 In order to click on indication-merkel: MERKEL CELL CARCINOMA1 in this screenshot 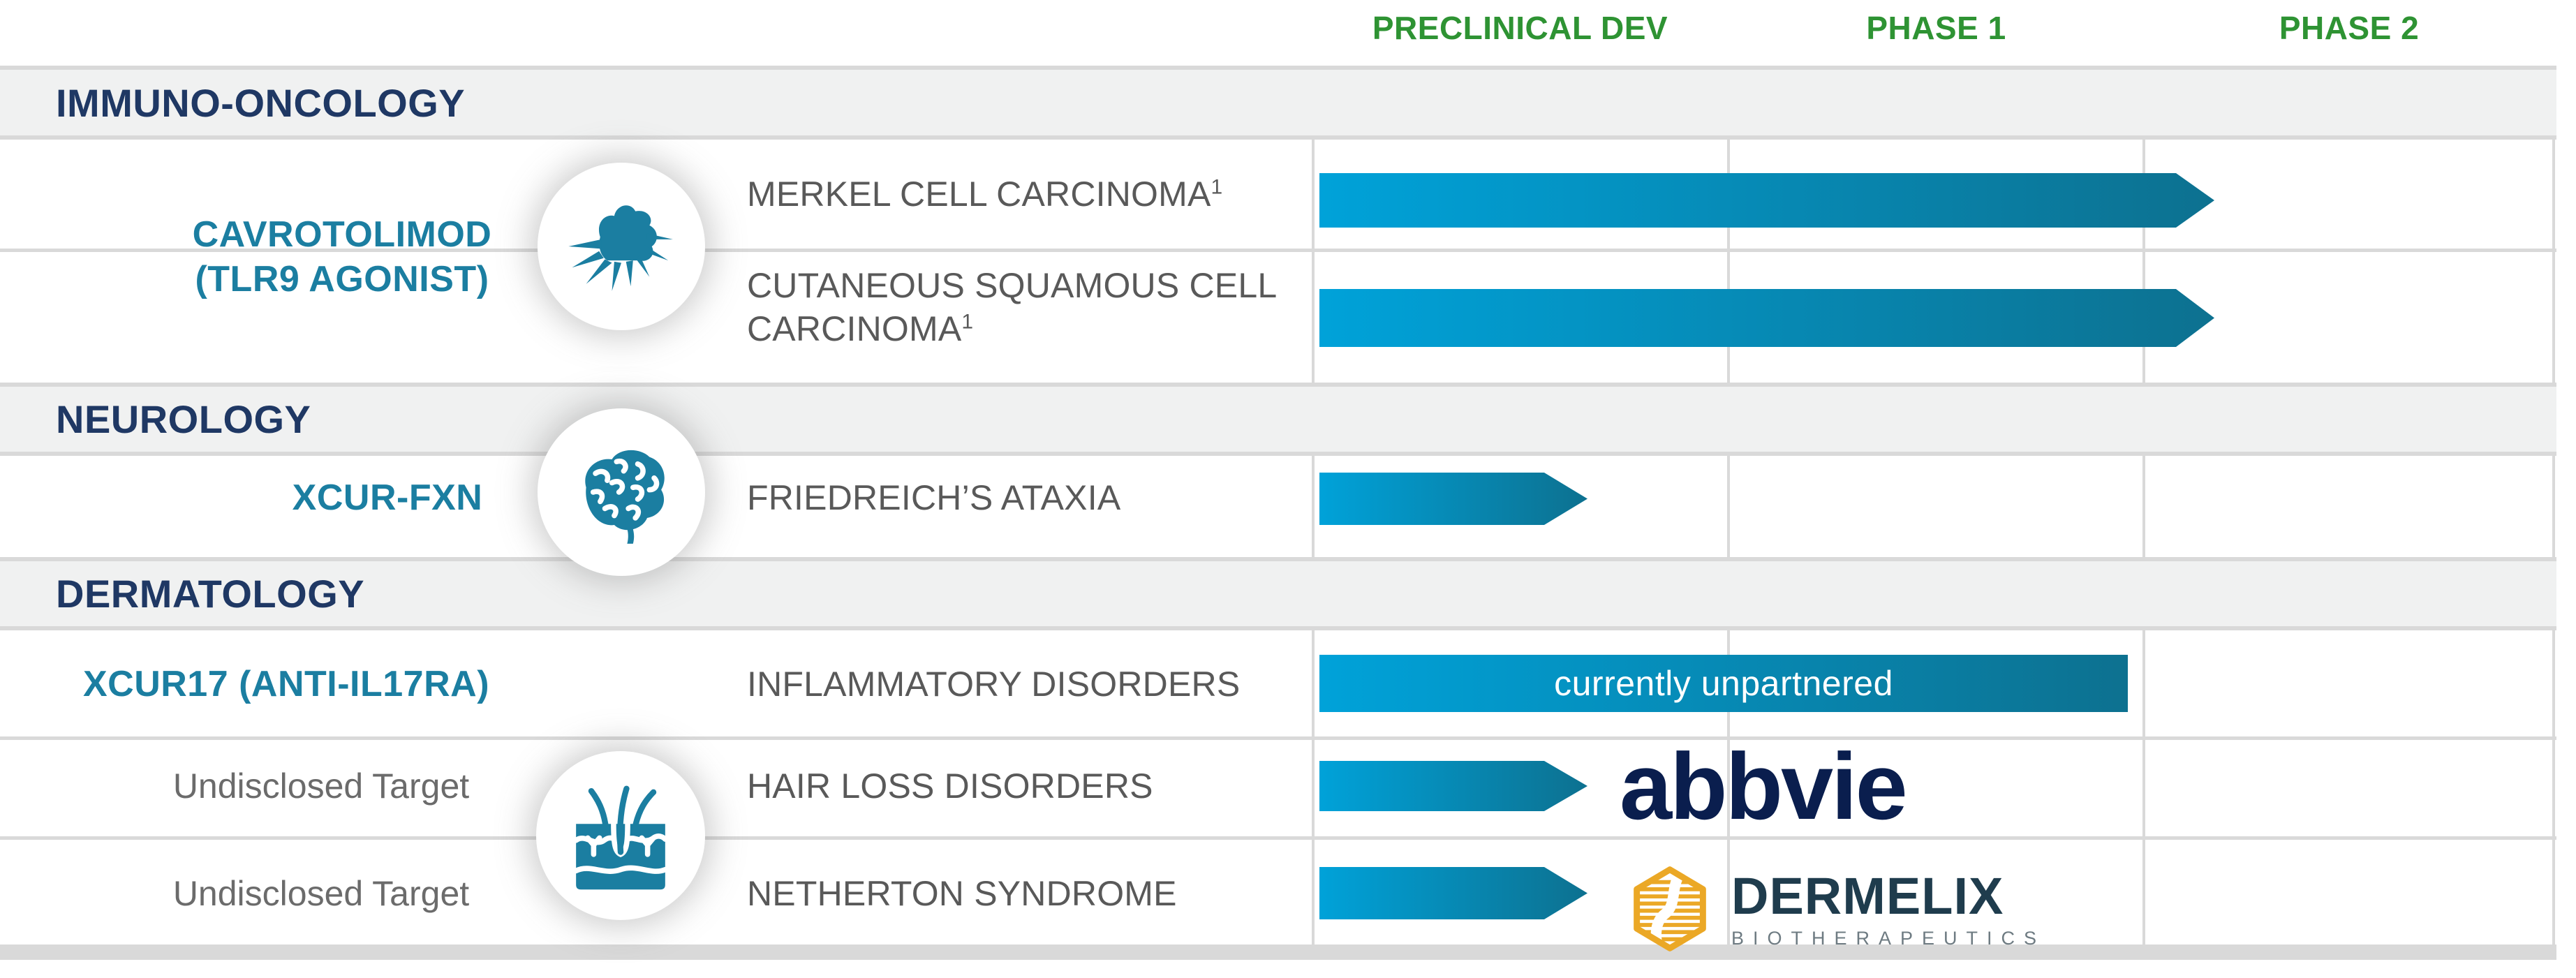, I will do `click(985, 195)`.